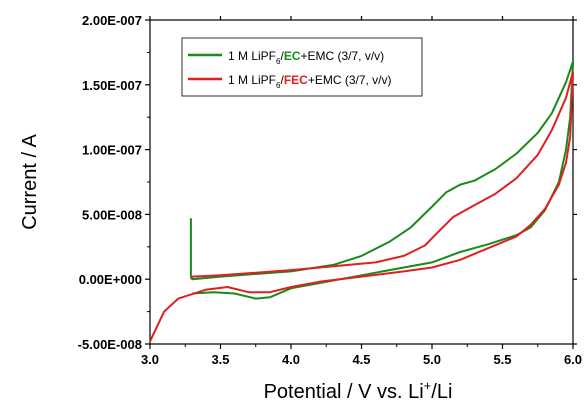  Describe the element at coordinates (310, 81) in the screenshot. I see `legend-label-2: 1 M LiPF6/FEC+EMC (3/7, v/v)` at that location.